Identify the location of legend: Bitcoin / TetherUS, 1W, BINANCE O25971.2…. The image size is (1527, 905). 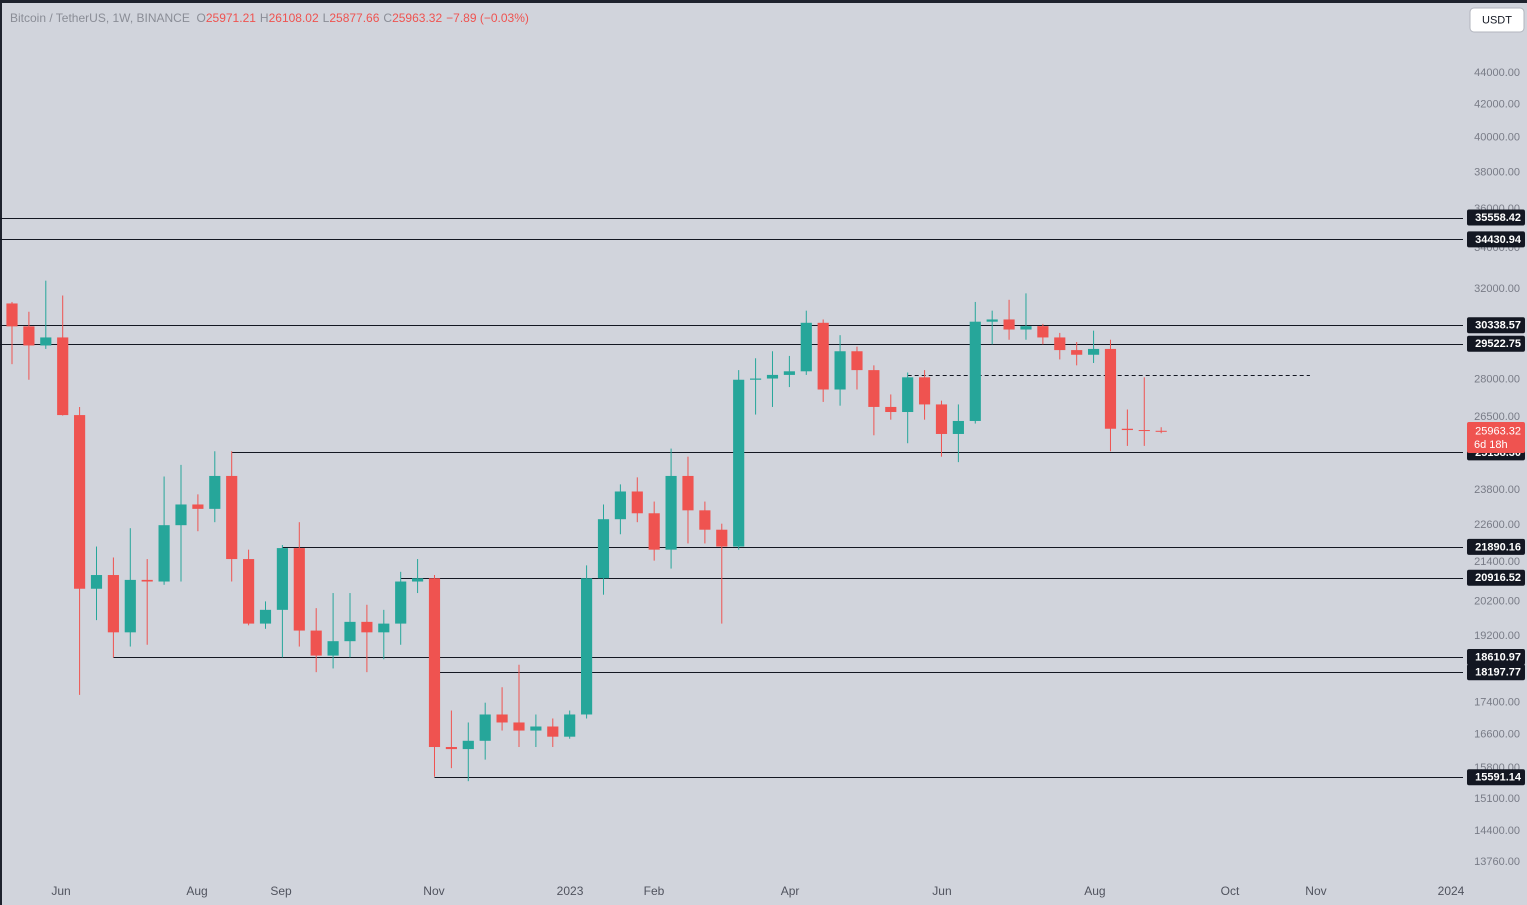
(271, 18).